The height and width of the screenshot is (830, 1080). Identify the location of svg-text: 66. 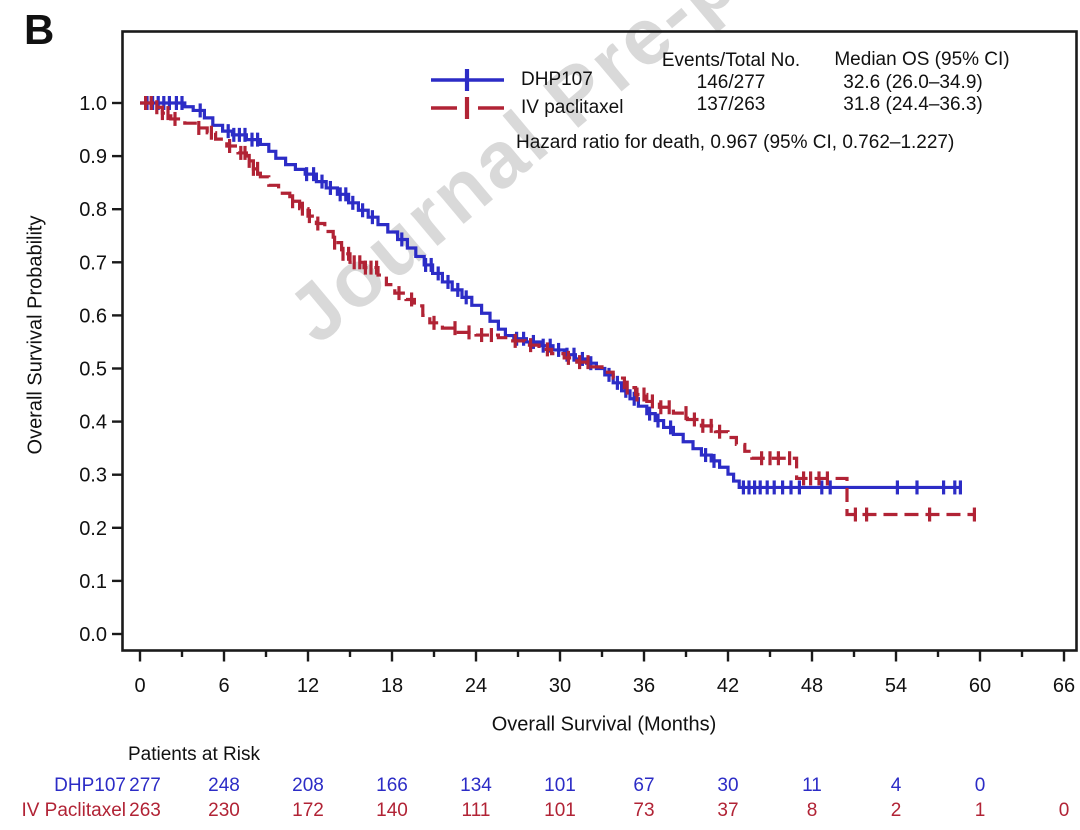
(1064, 686).